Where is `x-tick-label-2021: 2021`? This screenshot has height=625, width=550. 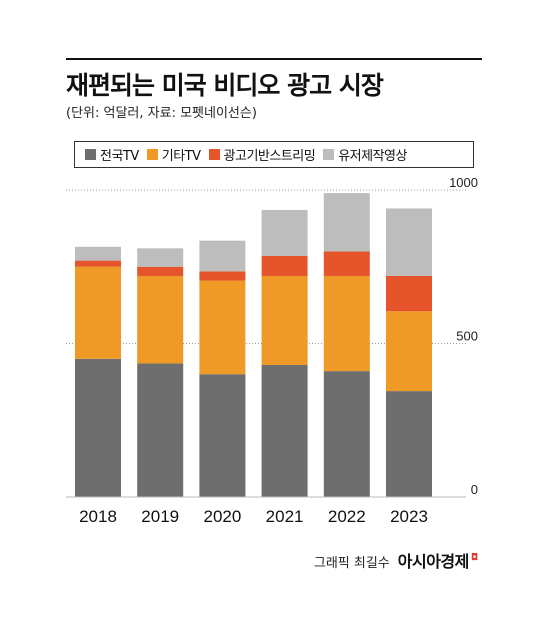
x-tick-label-2021: 2021 is located at coordinates (285, 516).